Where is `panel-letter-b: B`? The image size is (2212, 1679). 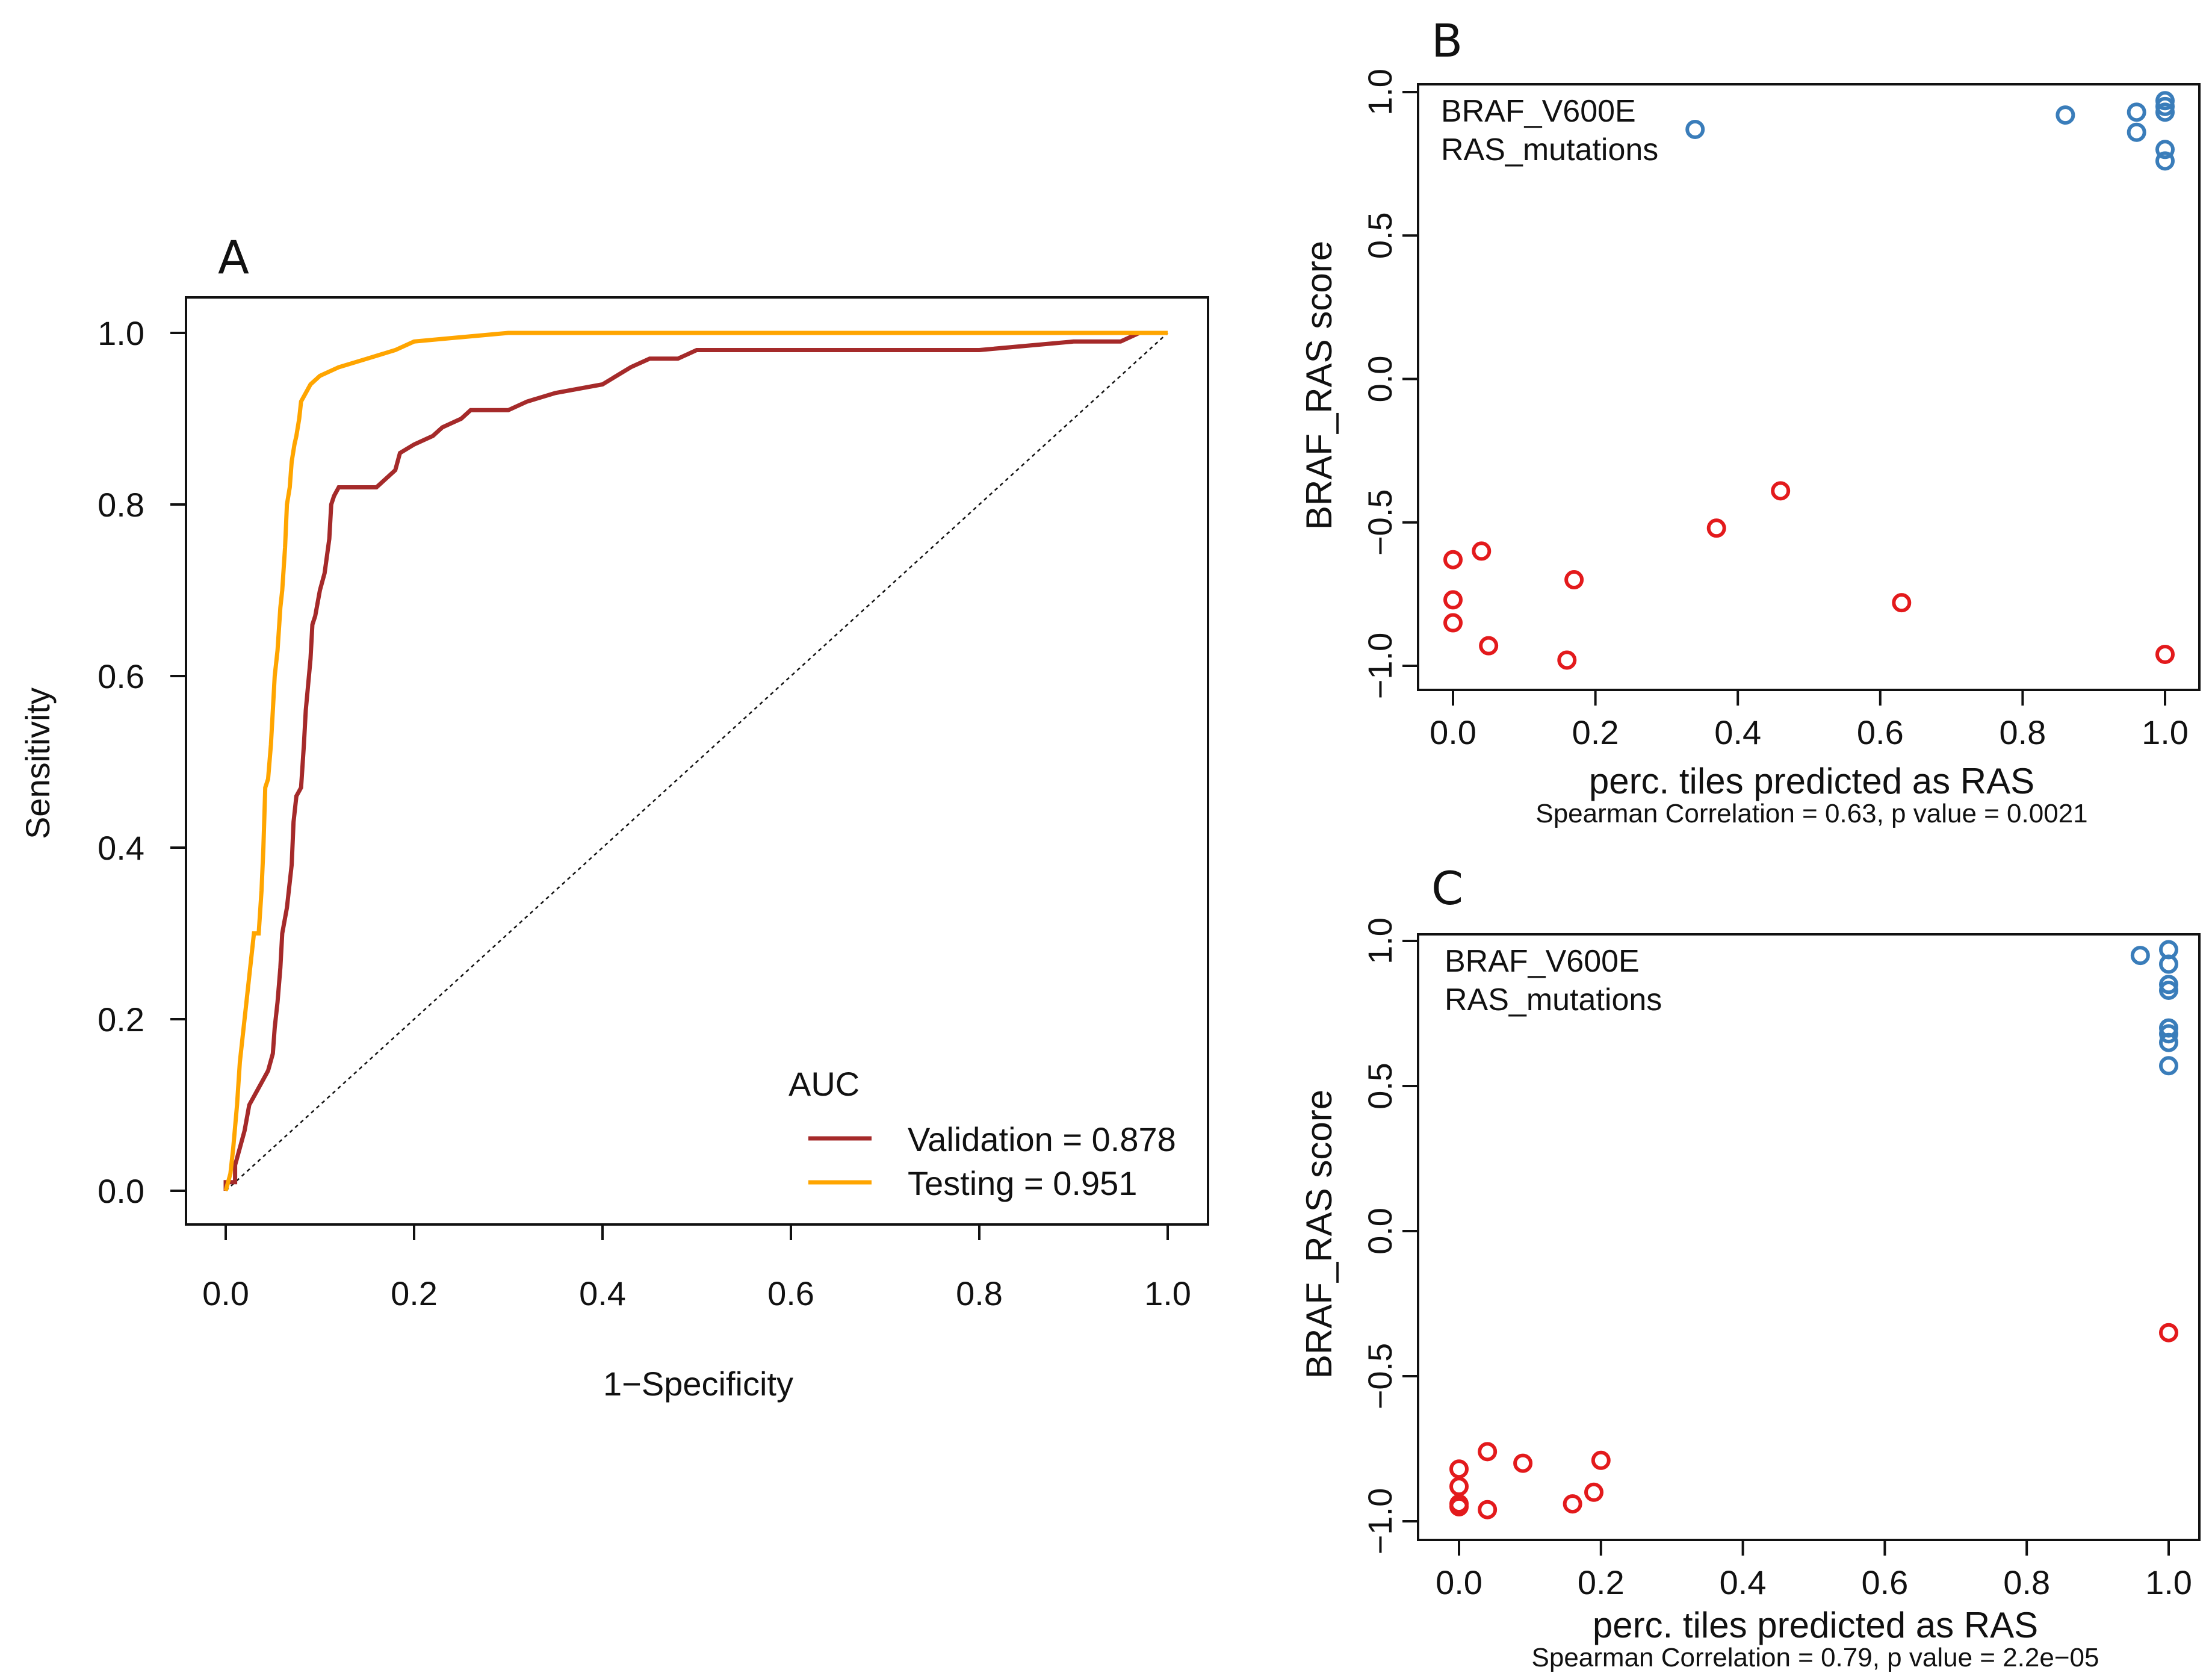 panel-letter-b: B is located at coordinates (1447, 40).